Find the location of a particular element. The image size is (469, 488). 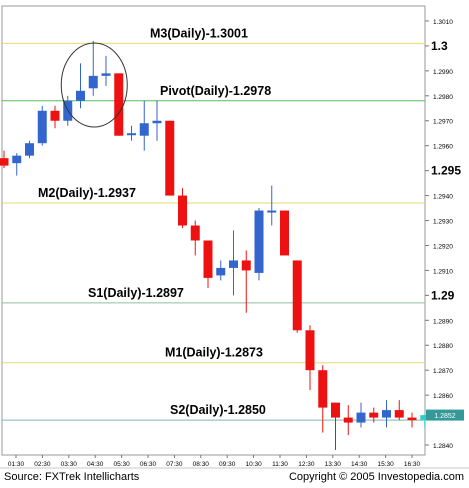

x-tick-label: 09:30 is located at coordinates (227, 464).